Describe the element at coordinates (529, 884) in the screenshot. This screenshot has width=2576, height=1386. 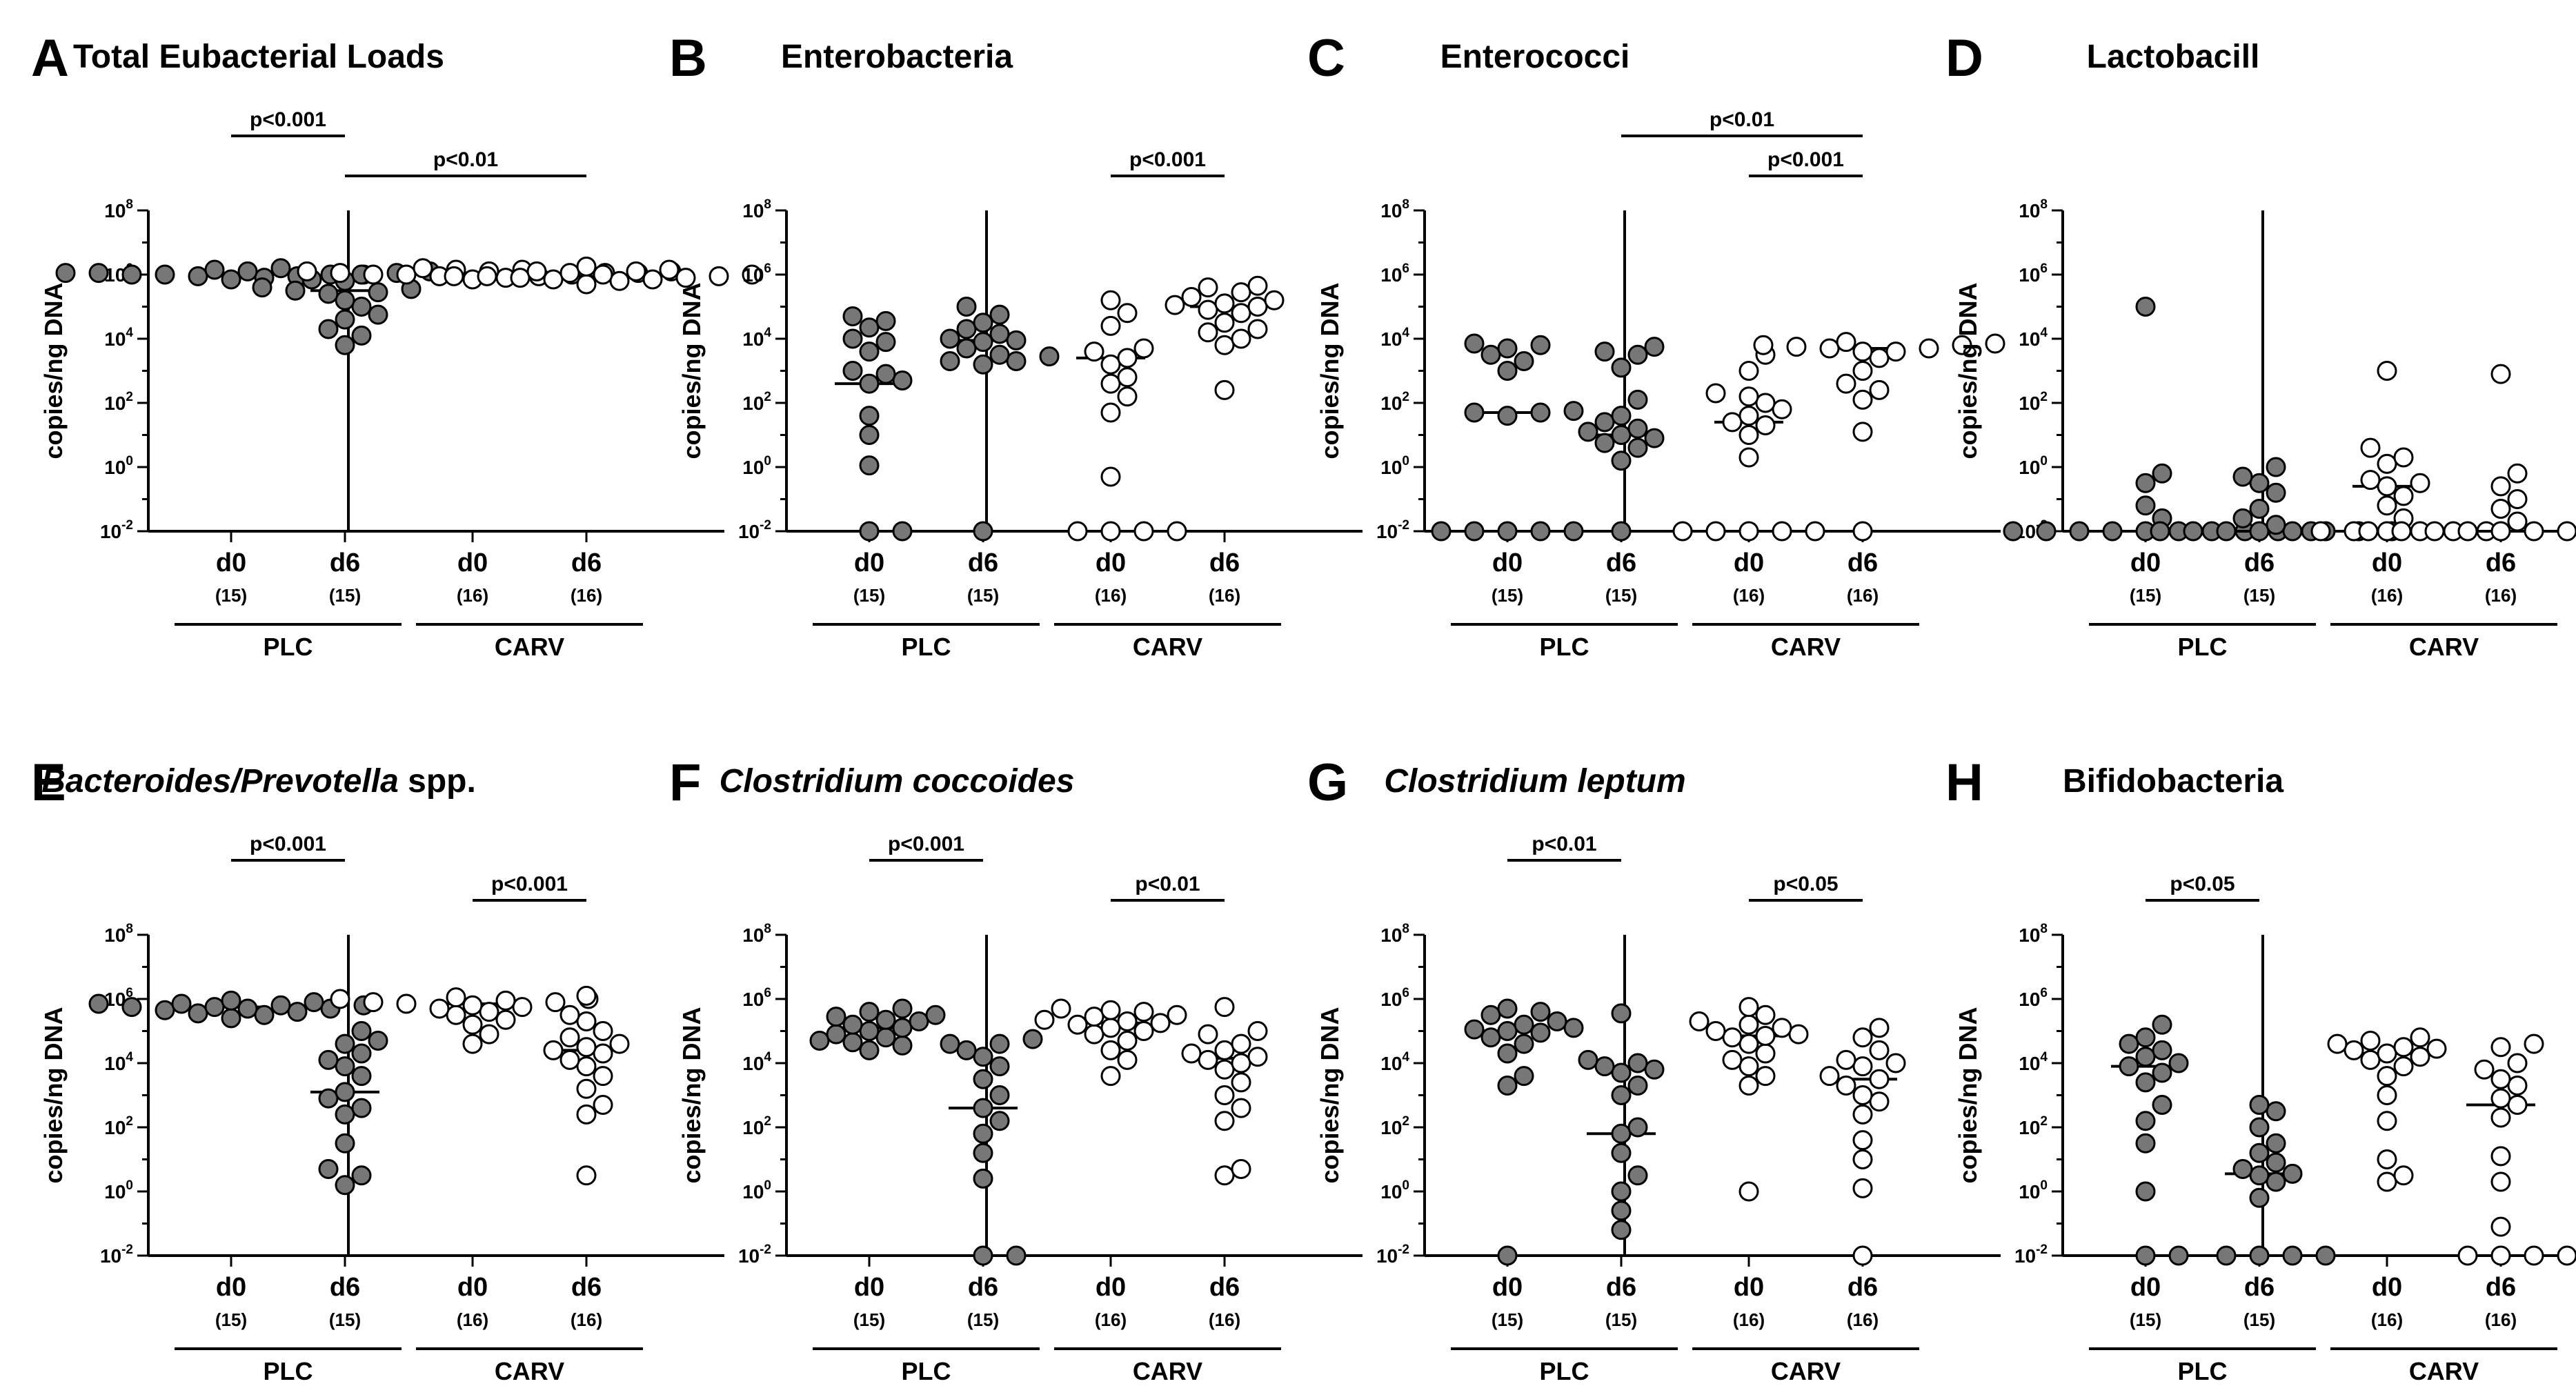
I see `p-value-label: p<0.001` at that location.